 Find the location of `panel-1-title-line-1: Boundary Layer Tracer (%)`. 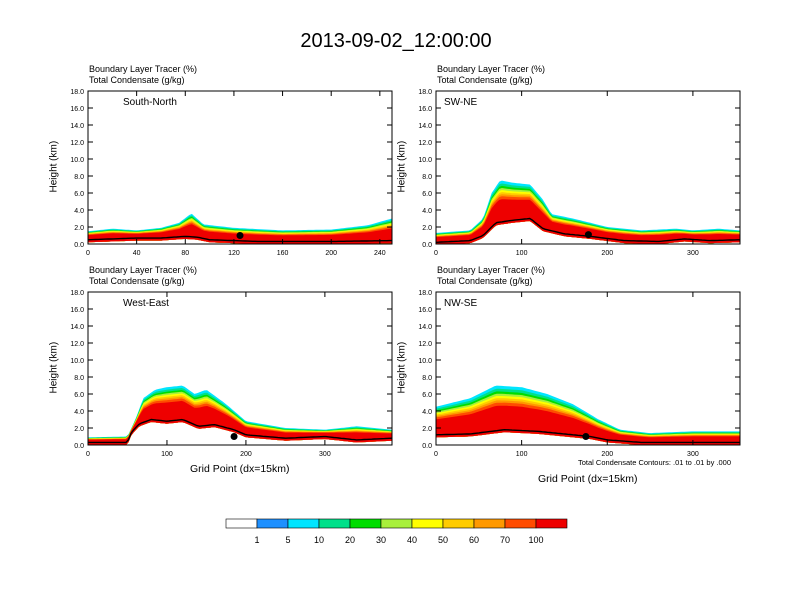

panel-1-title-line-1: Boundary Layer Tracer (%) is located at coordinates (143, 69).